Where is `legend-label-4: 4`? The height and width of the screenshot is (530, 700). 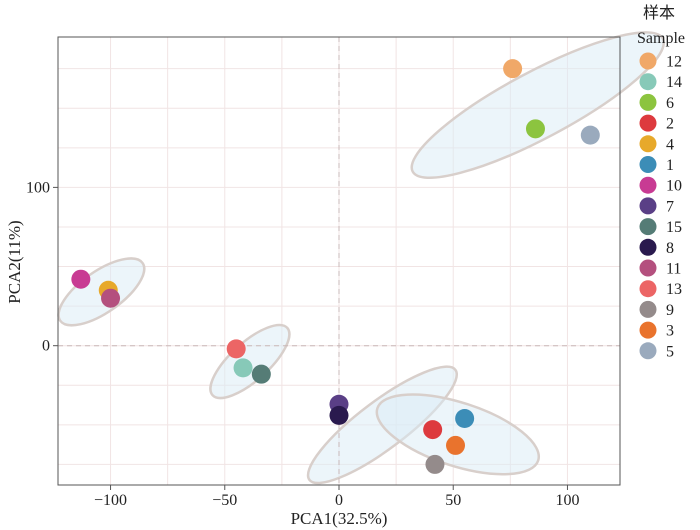 legend-label-4: 4 is located at coordinates (670, 144).